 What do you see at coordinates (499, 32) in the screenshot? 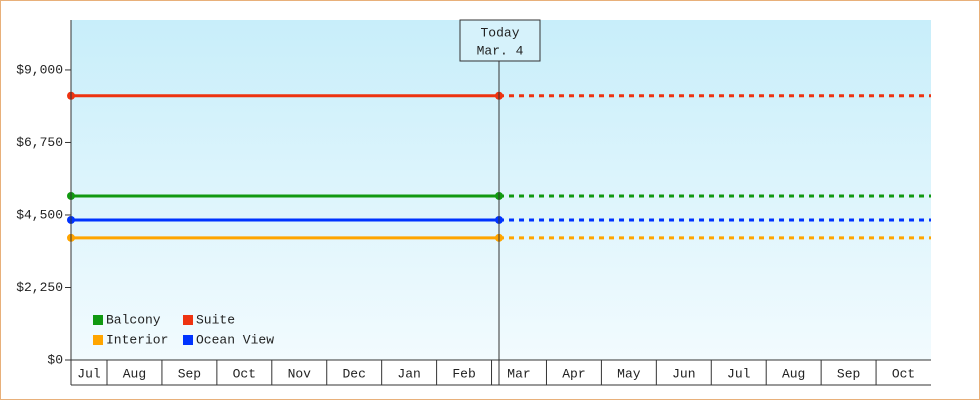
I see `annotation: Today` at bounding box center [499, 32].